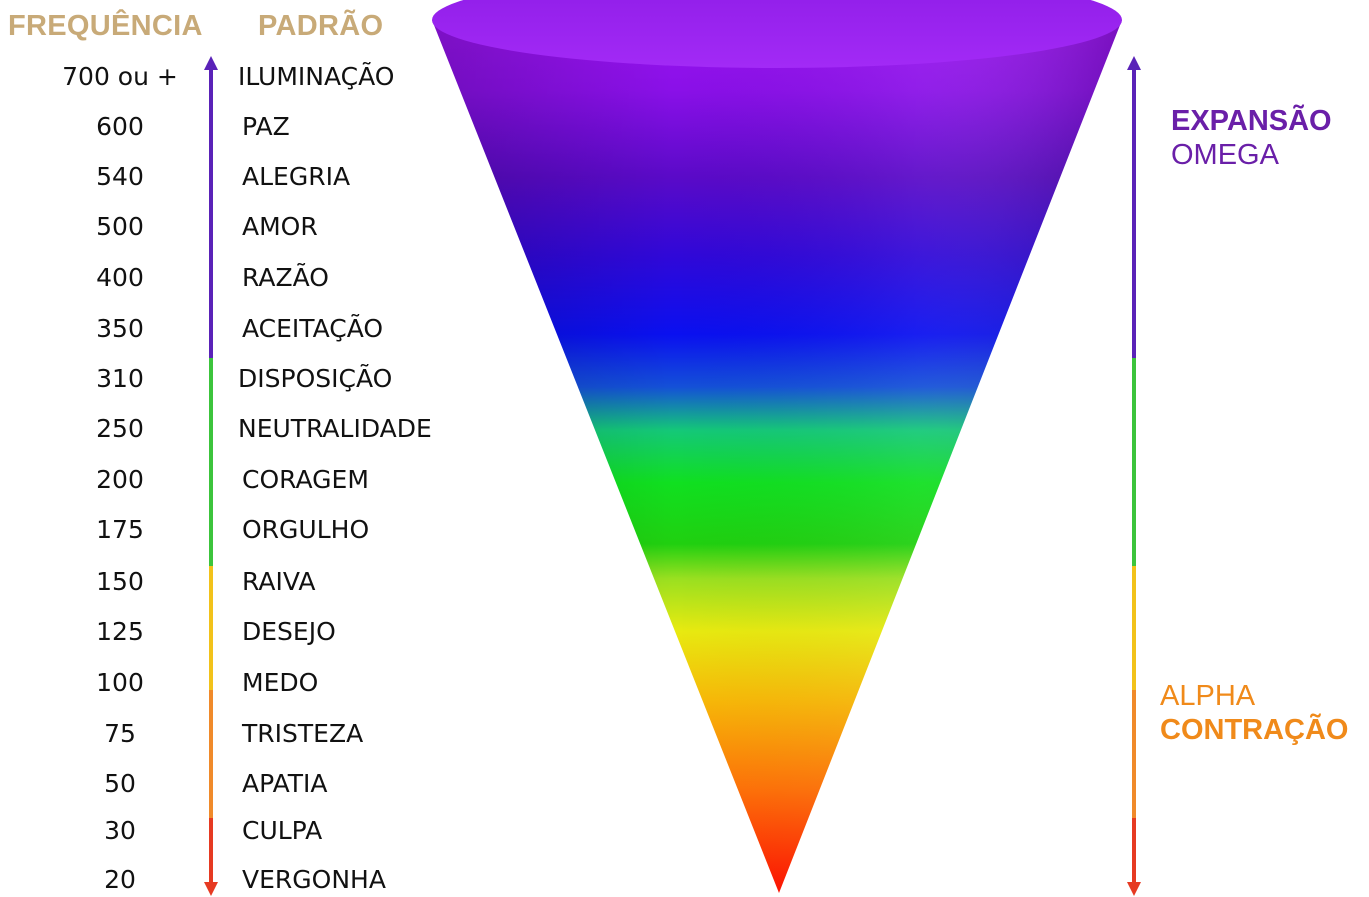 The image size is (1369, 897). Describe the element at coordinates (120, 682) in the screenshot. I see `frequency-value: 100` at that location.